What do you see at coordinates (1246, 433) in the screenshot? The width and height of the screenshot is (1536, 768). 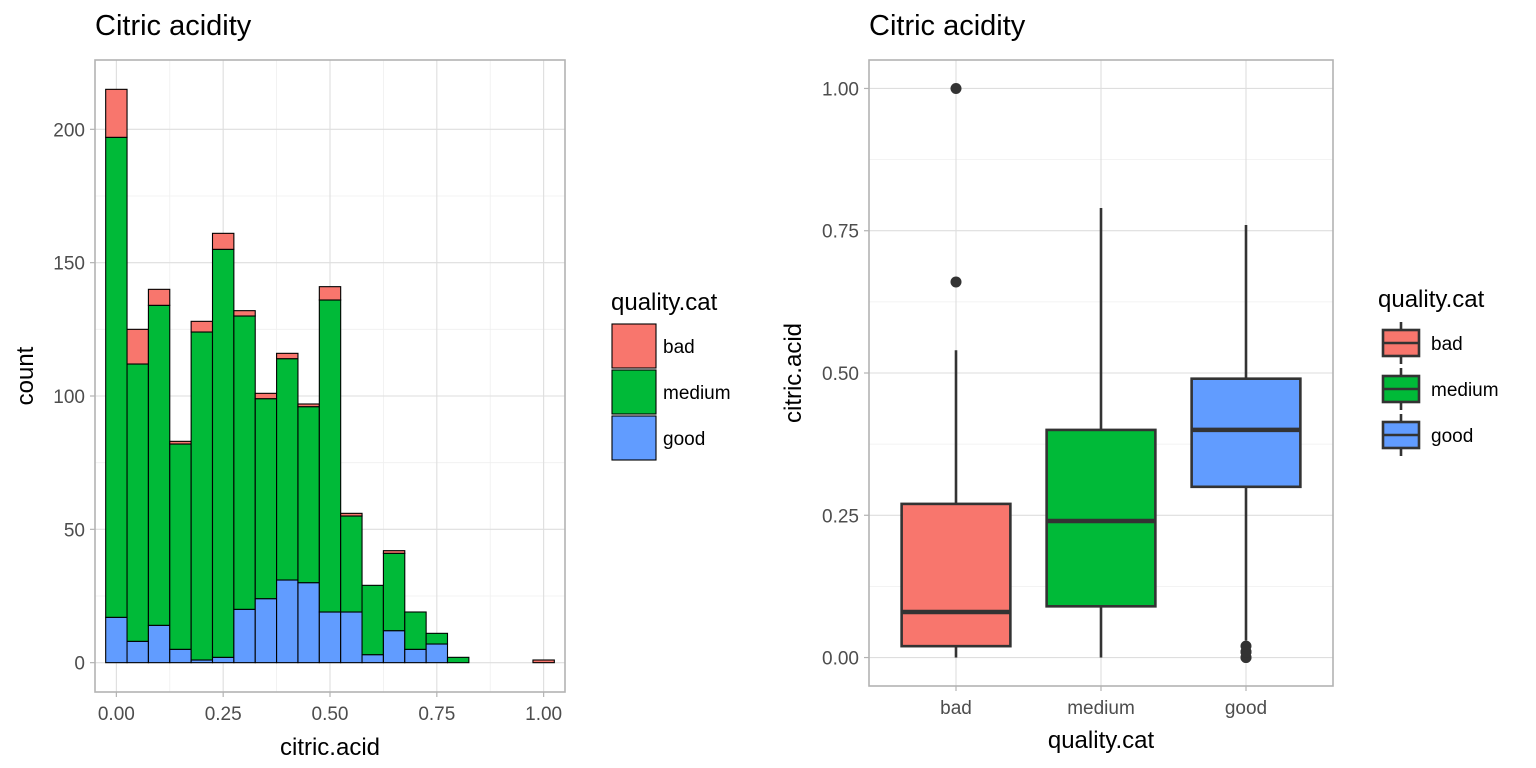 I see `boxplot-box-good` at bounding box center [1246, 433].